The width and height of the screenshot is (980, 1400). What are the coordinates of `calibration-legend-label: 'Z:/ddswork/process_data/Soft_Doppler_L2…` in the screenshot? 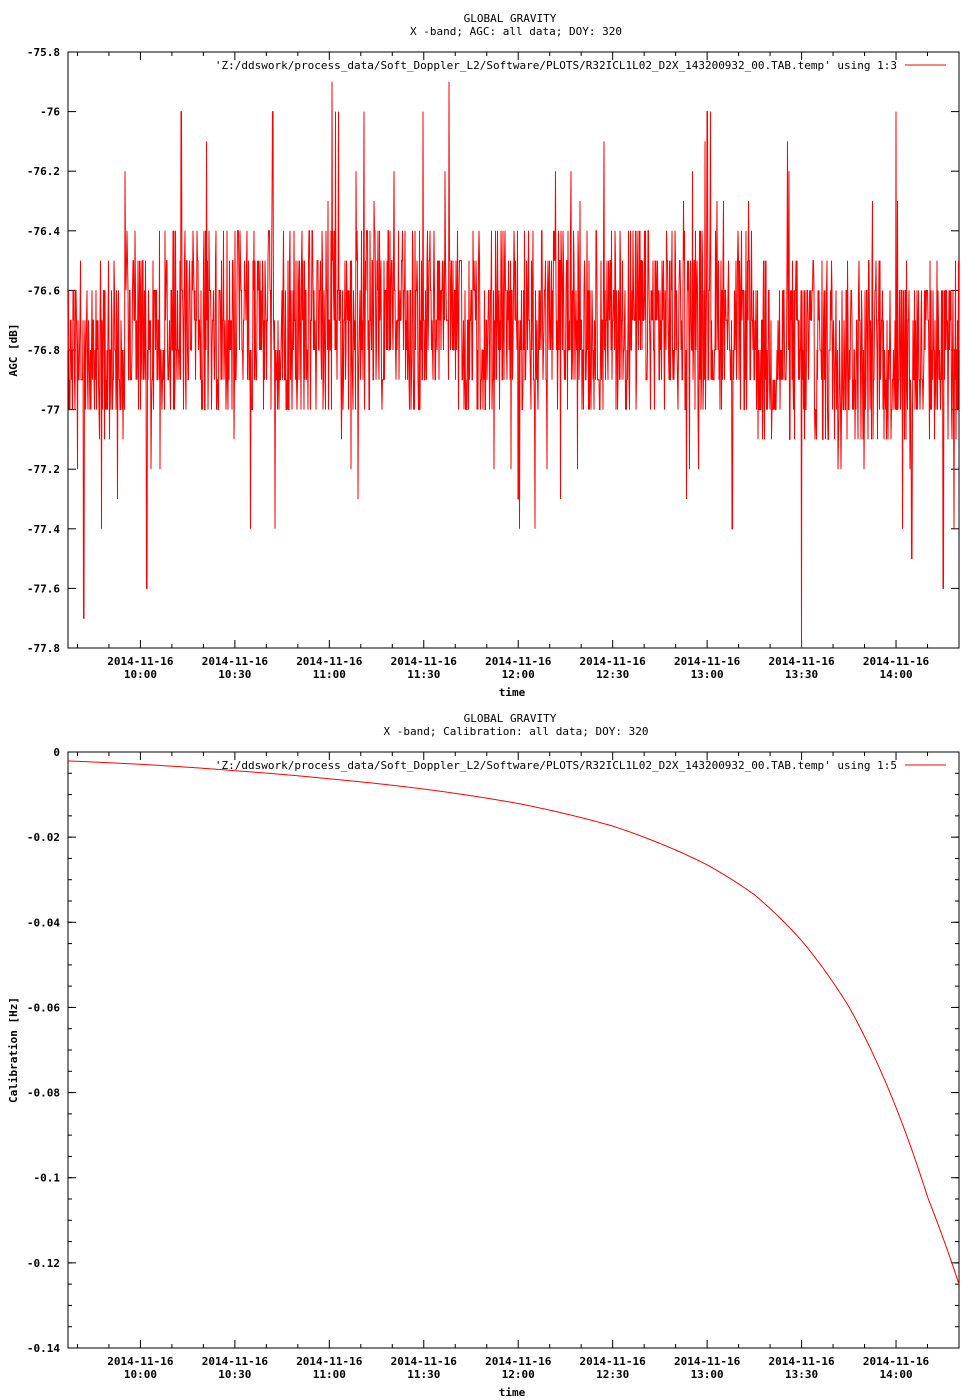 It's located at (556, 765).